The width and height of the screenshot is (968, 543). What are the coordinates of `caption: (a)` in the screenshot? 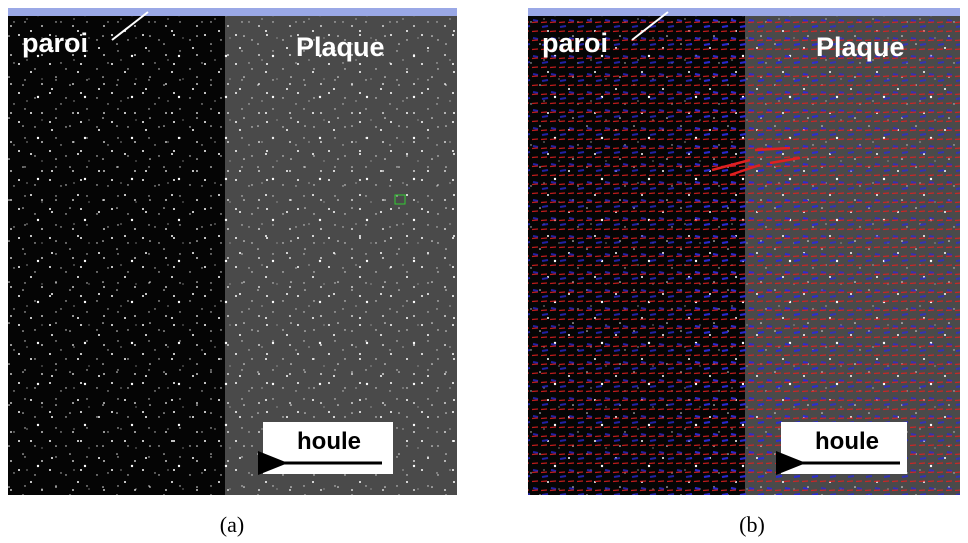 It's located at (232, 524).